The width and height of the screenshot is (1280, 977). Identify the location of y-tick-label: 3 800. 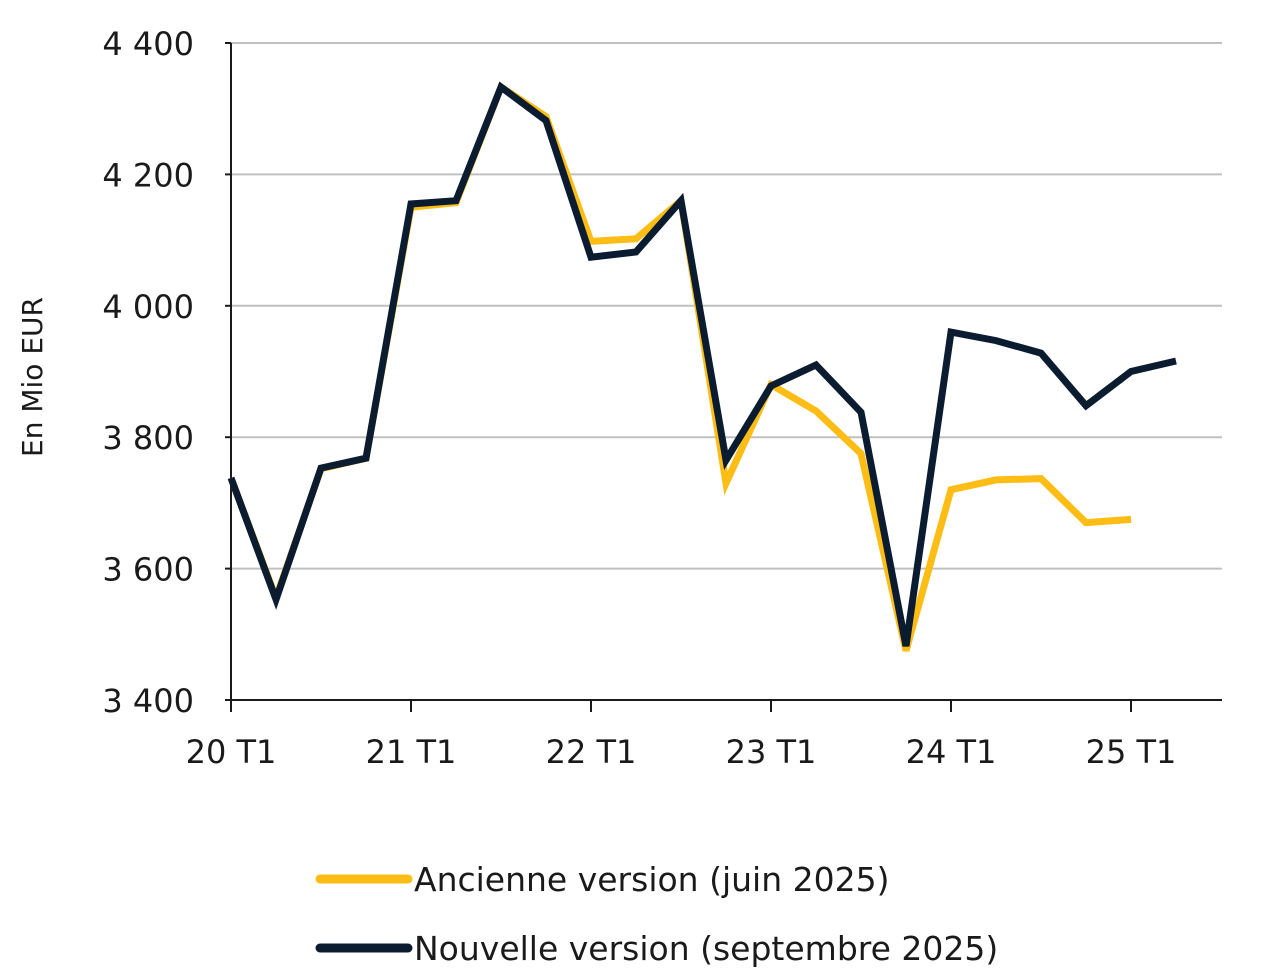
(148, 438).